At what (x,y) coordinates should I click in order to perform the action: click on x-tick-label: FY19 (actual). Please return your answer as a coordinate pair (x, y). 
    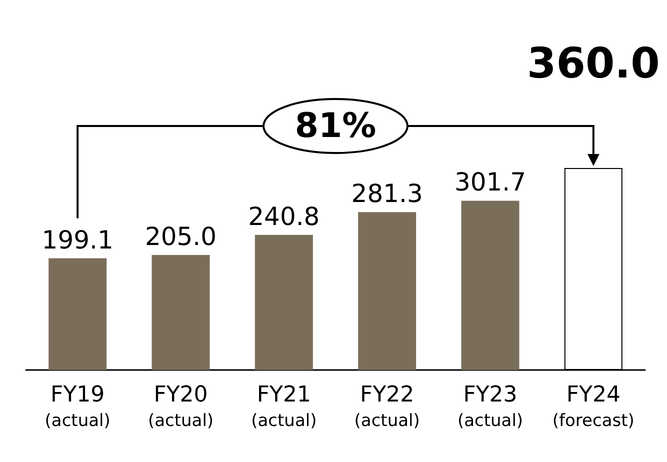
    Looking at the image, I should click on (77, 406).